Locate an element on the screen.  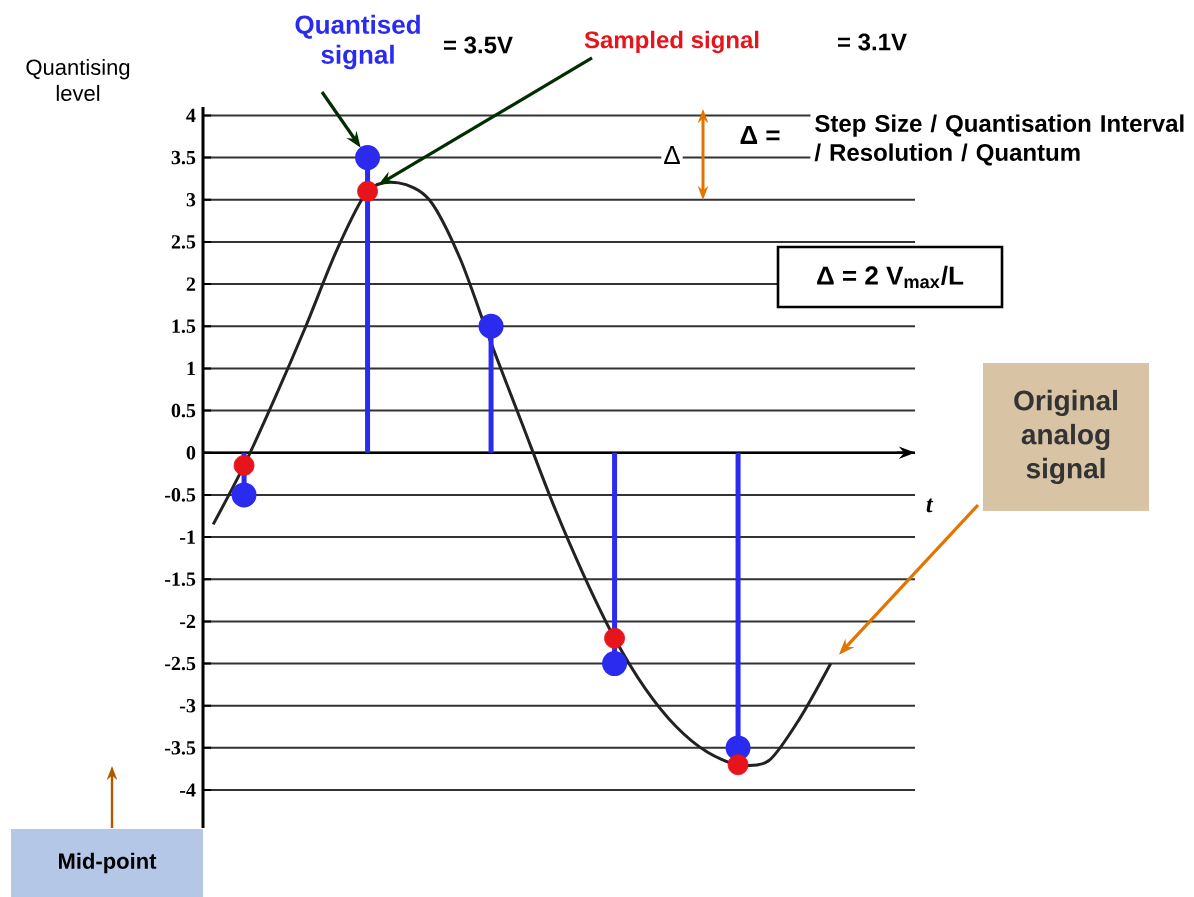
text: Mid-point is located at coordinates (108, 863).